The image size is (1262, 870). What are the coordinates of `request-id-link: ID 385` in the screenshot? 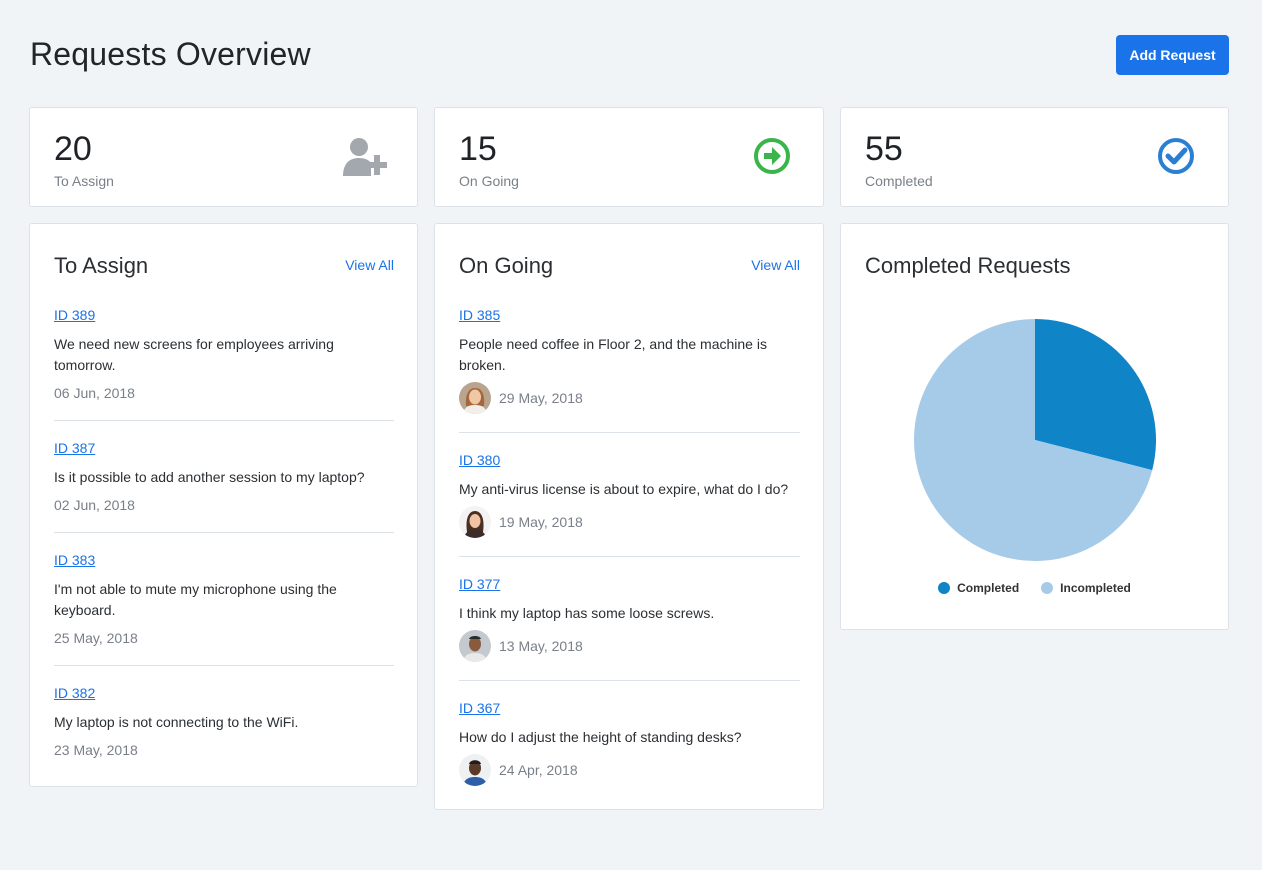 It's located at (480, 315).